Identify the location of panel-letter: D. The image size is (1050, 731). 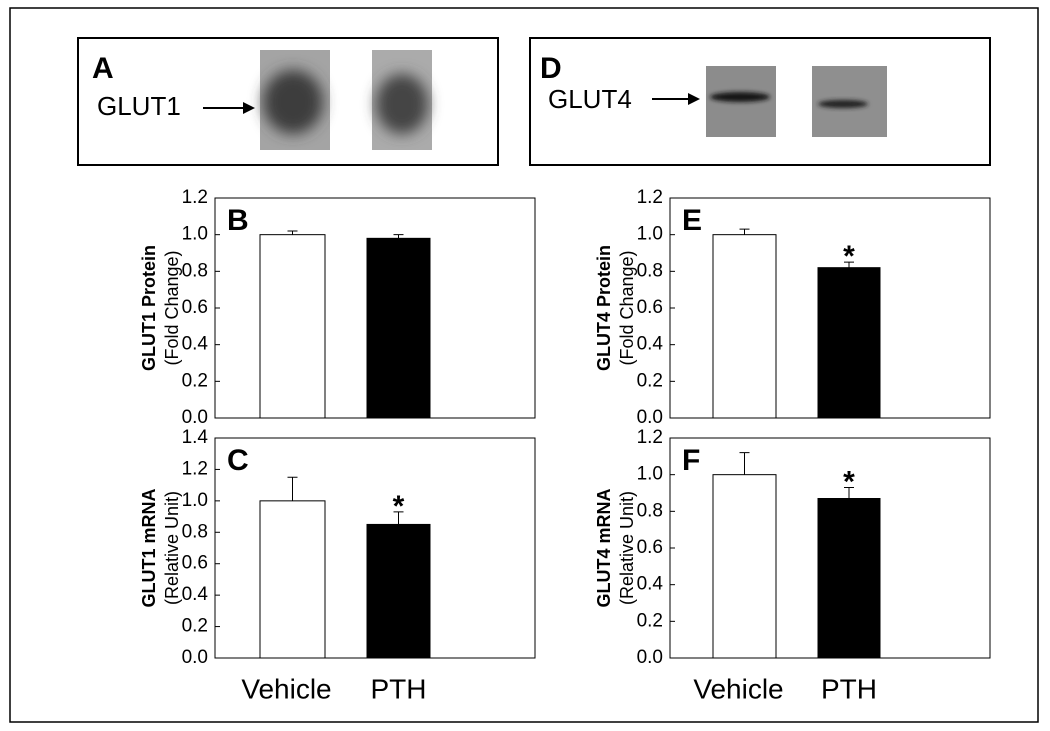
(551, 68).